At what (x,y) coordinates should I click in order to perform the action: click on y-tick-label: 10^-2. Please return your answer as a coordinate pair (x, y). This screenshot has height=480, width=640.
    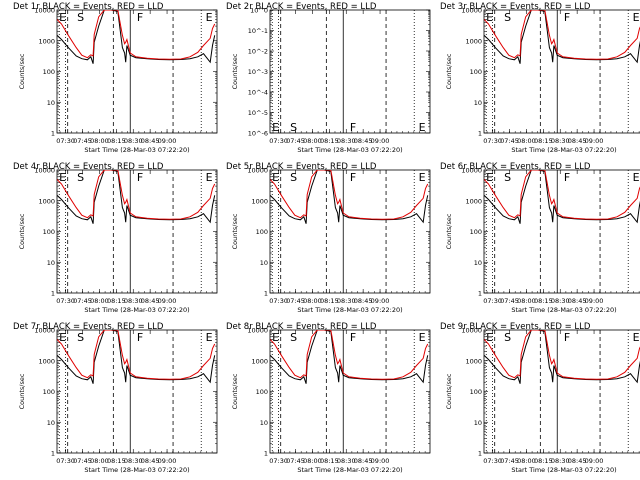
    Looking at the image, I should click on (258, 52).